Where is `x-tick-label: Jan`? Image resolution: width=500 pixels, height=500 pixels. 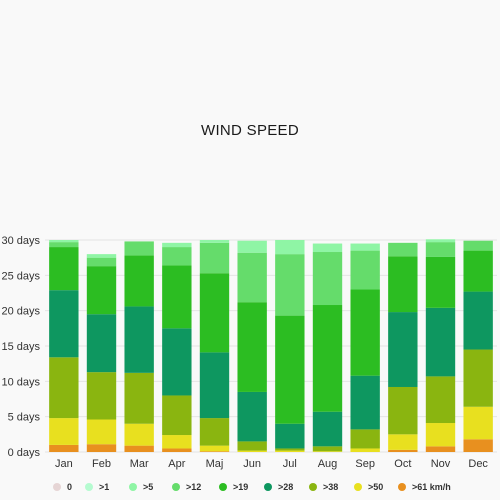
x-tick-label: Jan is located at coordinates (64, 464).